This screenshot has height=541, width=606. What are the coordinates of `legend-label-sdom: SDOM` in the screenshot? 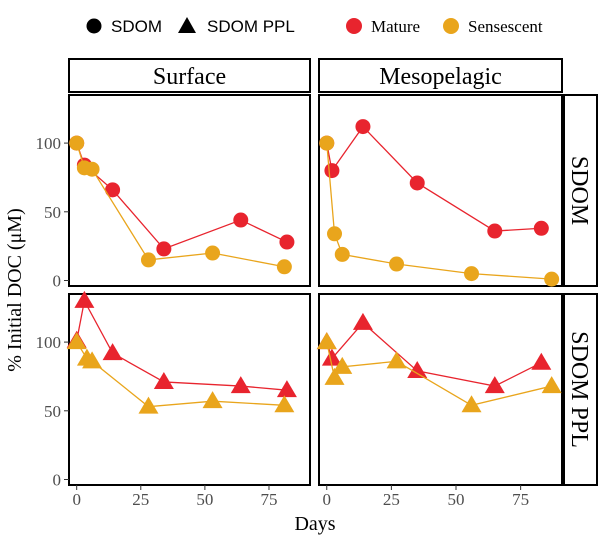 It's located at (136, 26).